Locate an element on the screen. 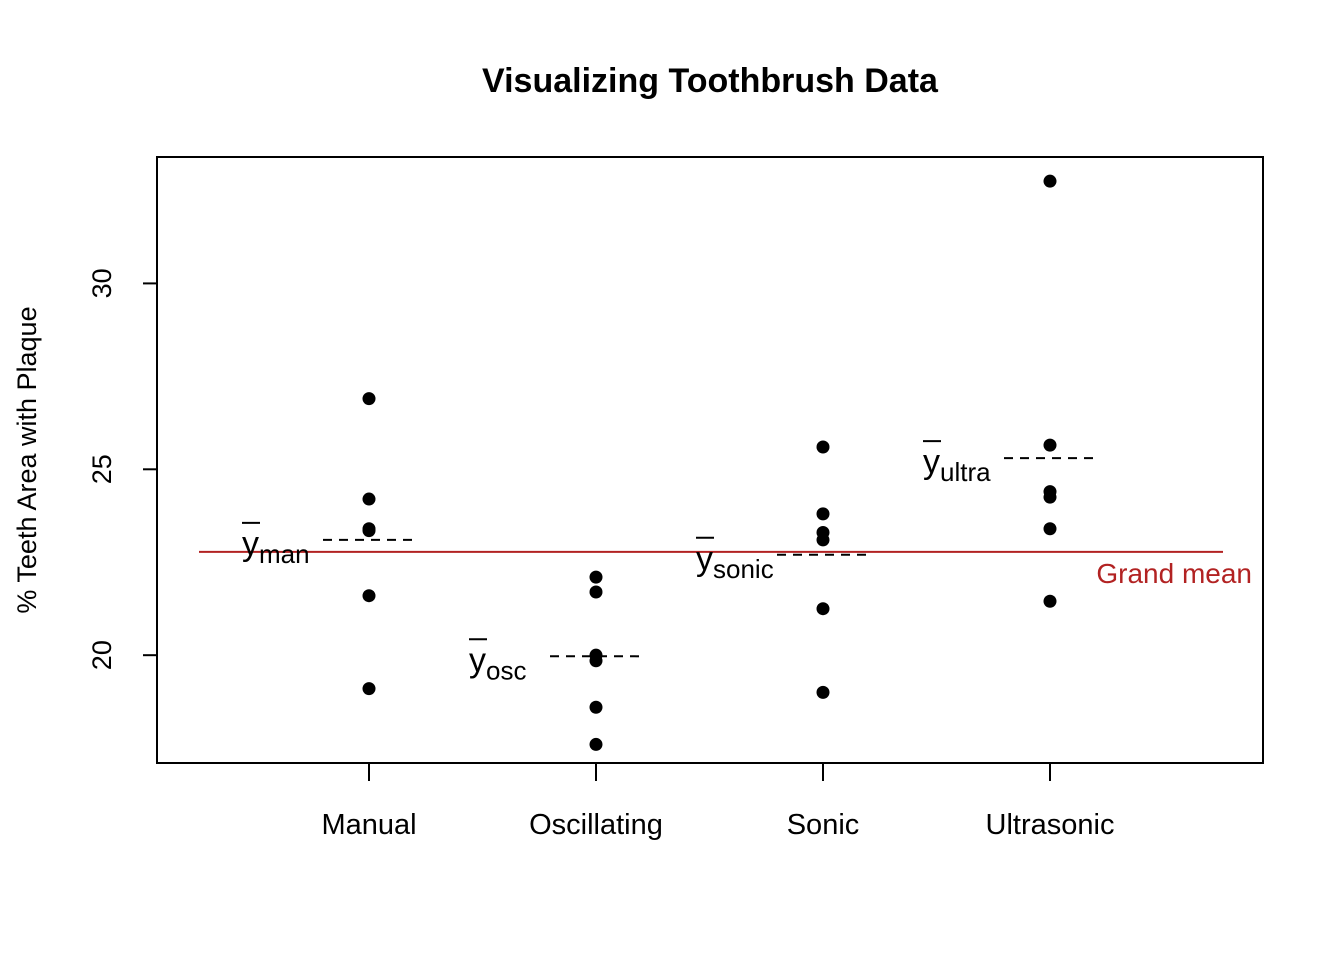 This screenshot has height=960, width=1344. x-tick-label: Sonic is located at coordinates (823, 825).